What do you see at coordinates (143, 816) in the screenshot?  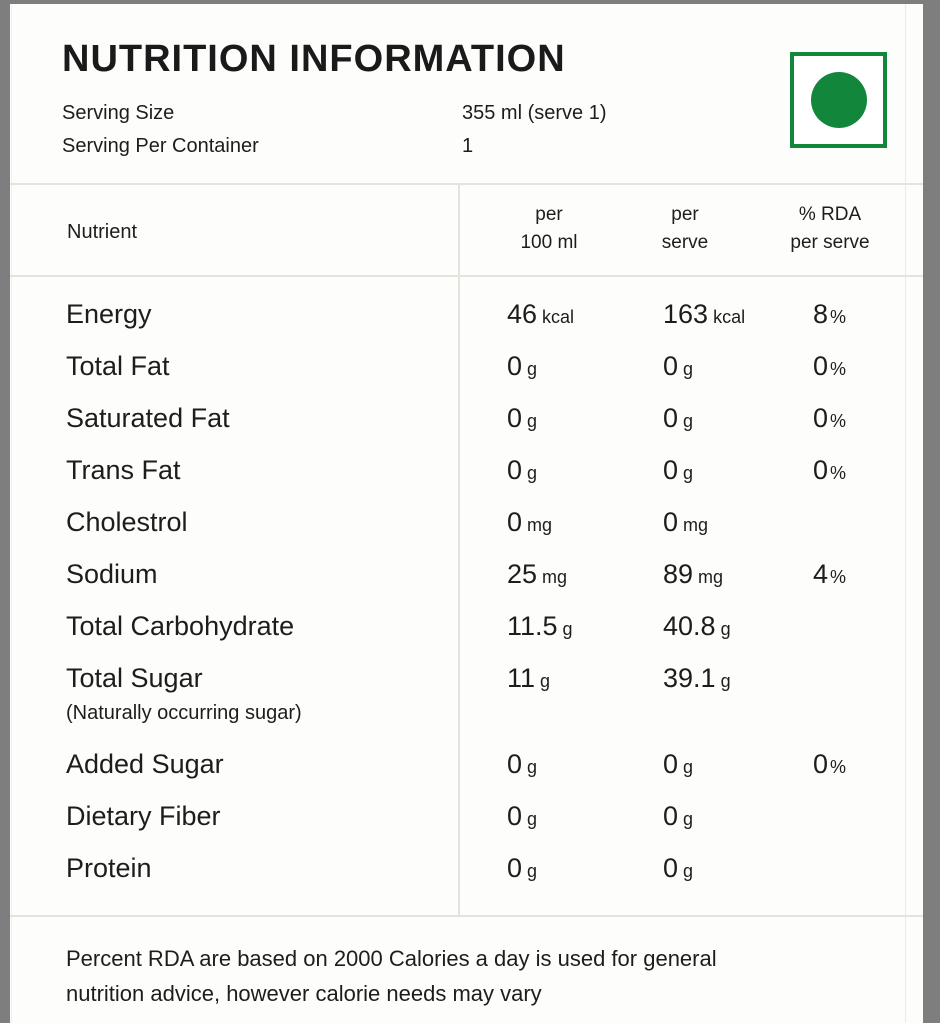 I see `nutrient-name: Dietary Fiber` at bounding box center [143, 816].